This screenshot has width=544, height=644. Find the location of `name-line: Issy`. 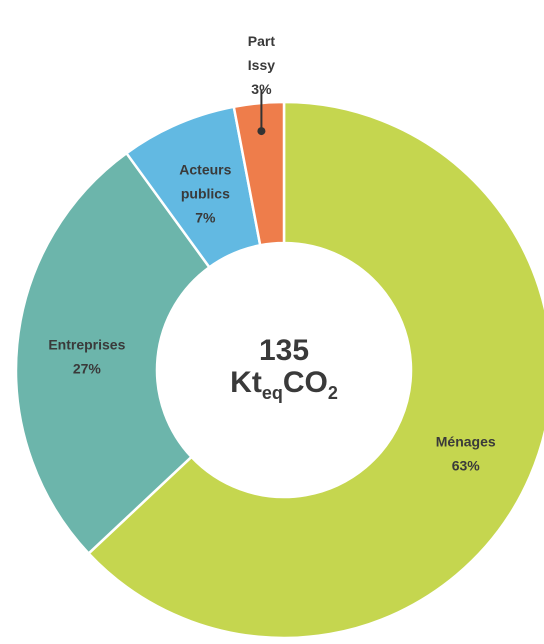

name-line: Issy is located at coordinates (261, 65).